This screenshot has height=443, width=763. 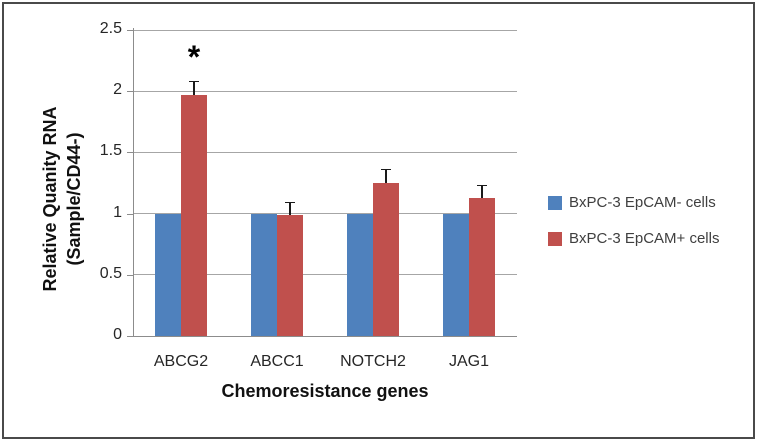 I want to click on y-tick-label: 0.5, so click(x=110, y=273).